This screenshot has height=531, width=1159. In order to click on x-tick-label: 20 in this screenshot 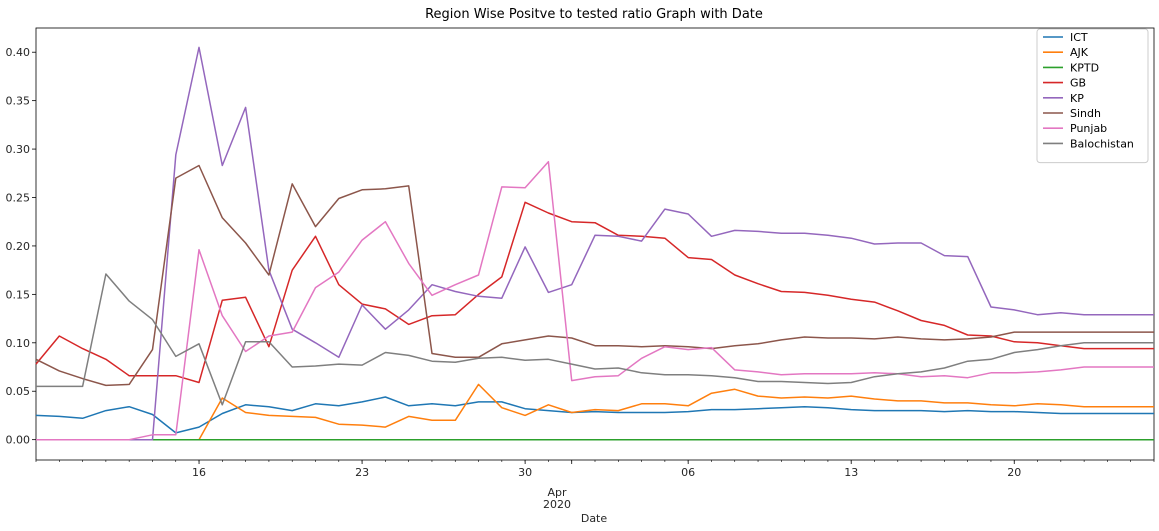, I will do `click(1014, 472)`.